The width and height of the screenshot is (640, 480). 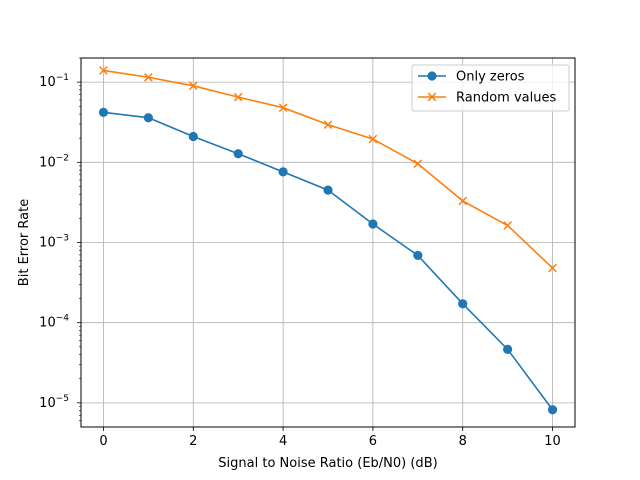 What do you see at coordinates (193, 441) in the screenshot?
I see `x-tick-label: 2` at bounding box center [193, 441].